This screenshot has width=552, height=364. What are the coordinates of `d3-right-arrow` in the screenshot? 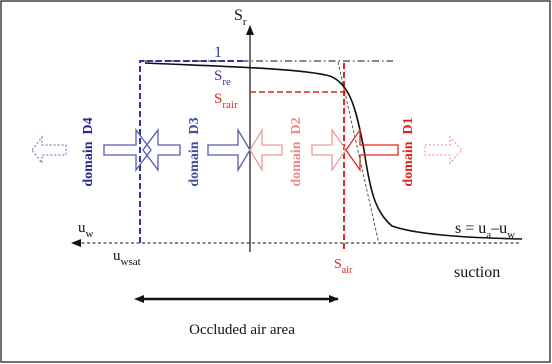 It's located at (229, 150).